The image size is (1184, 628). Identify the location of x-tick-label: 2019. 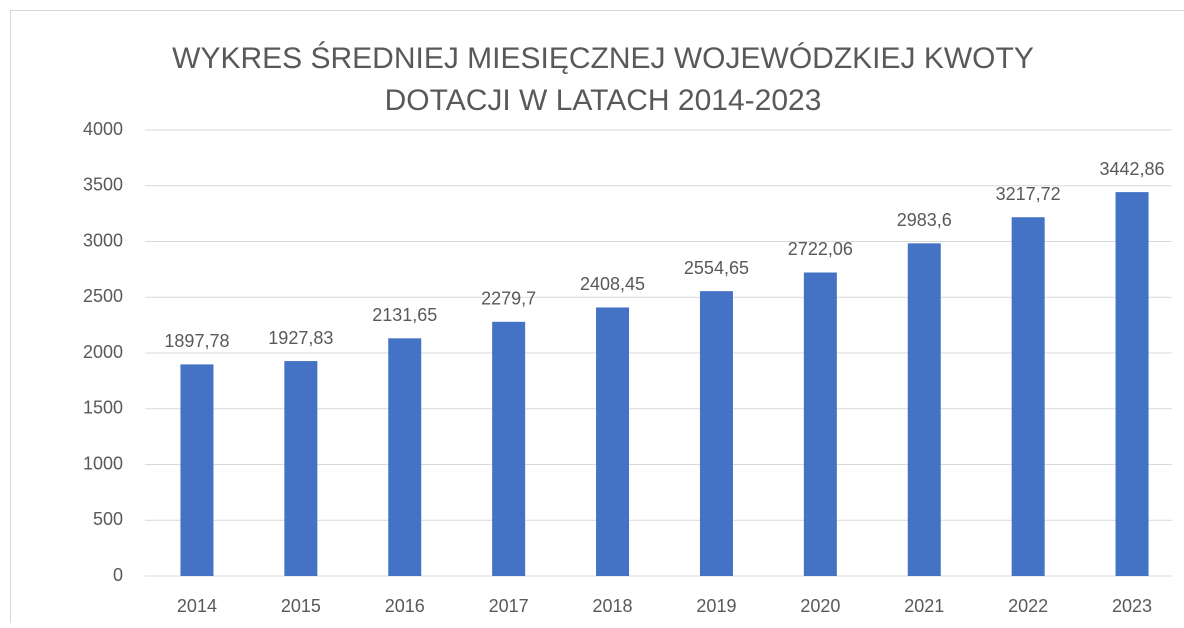
(716, 606).